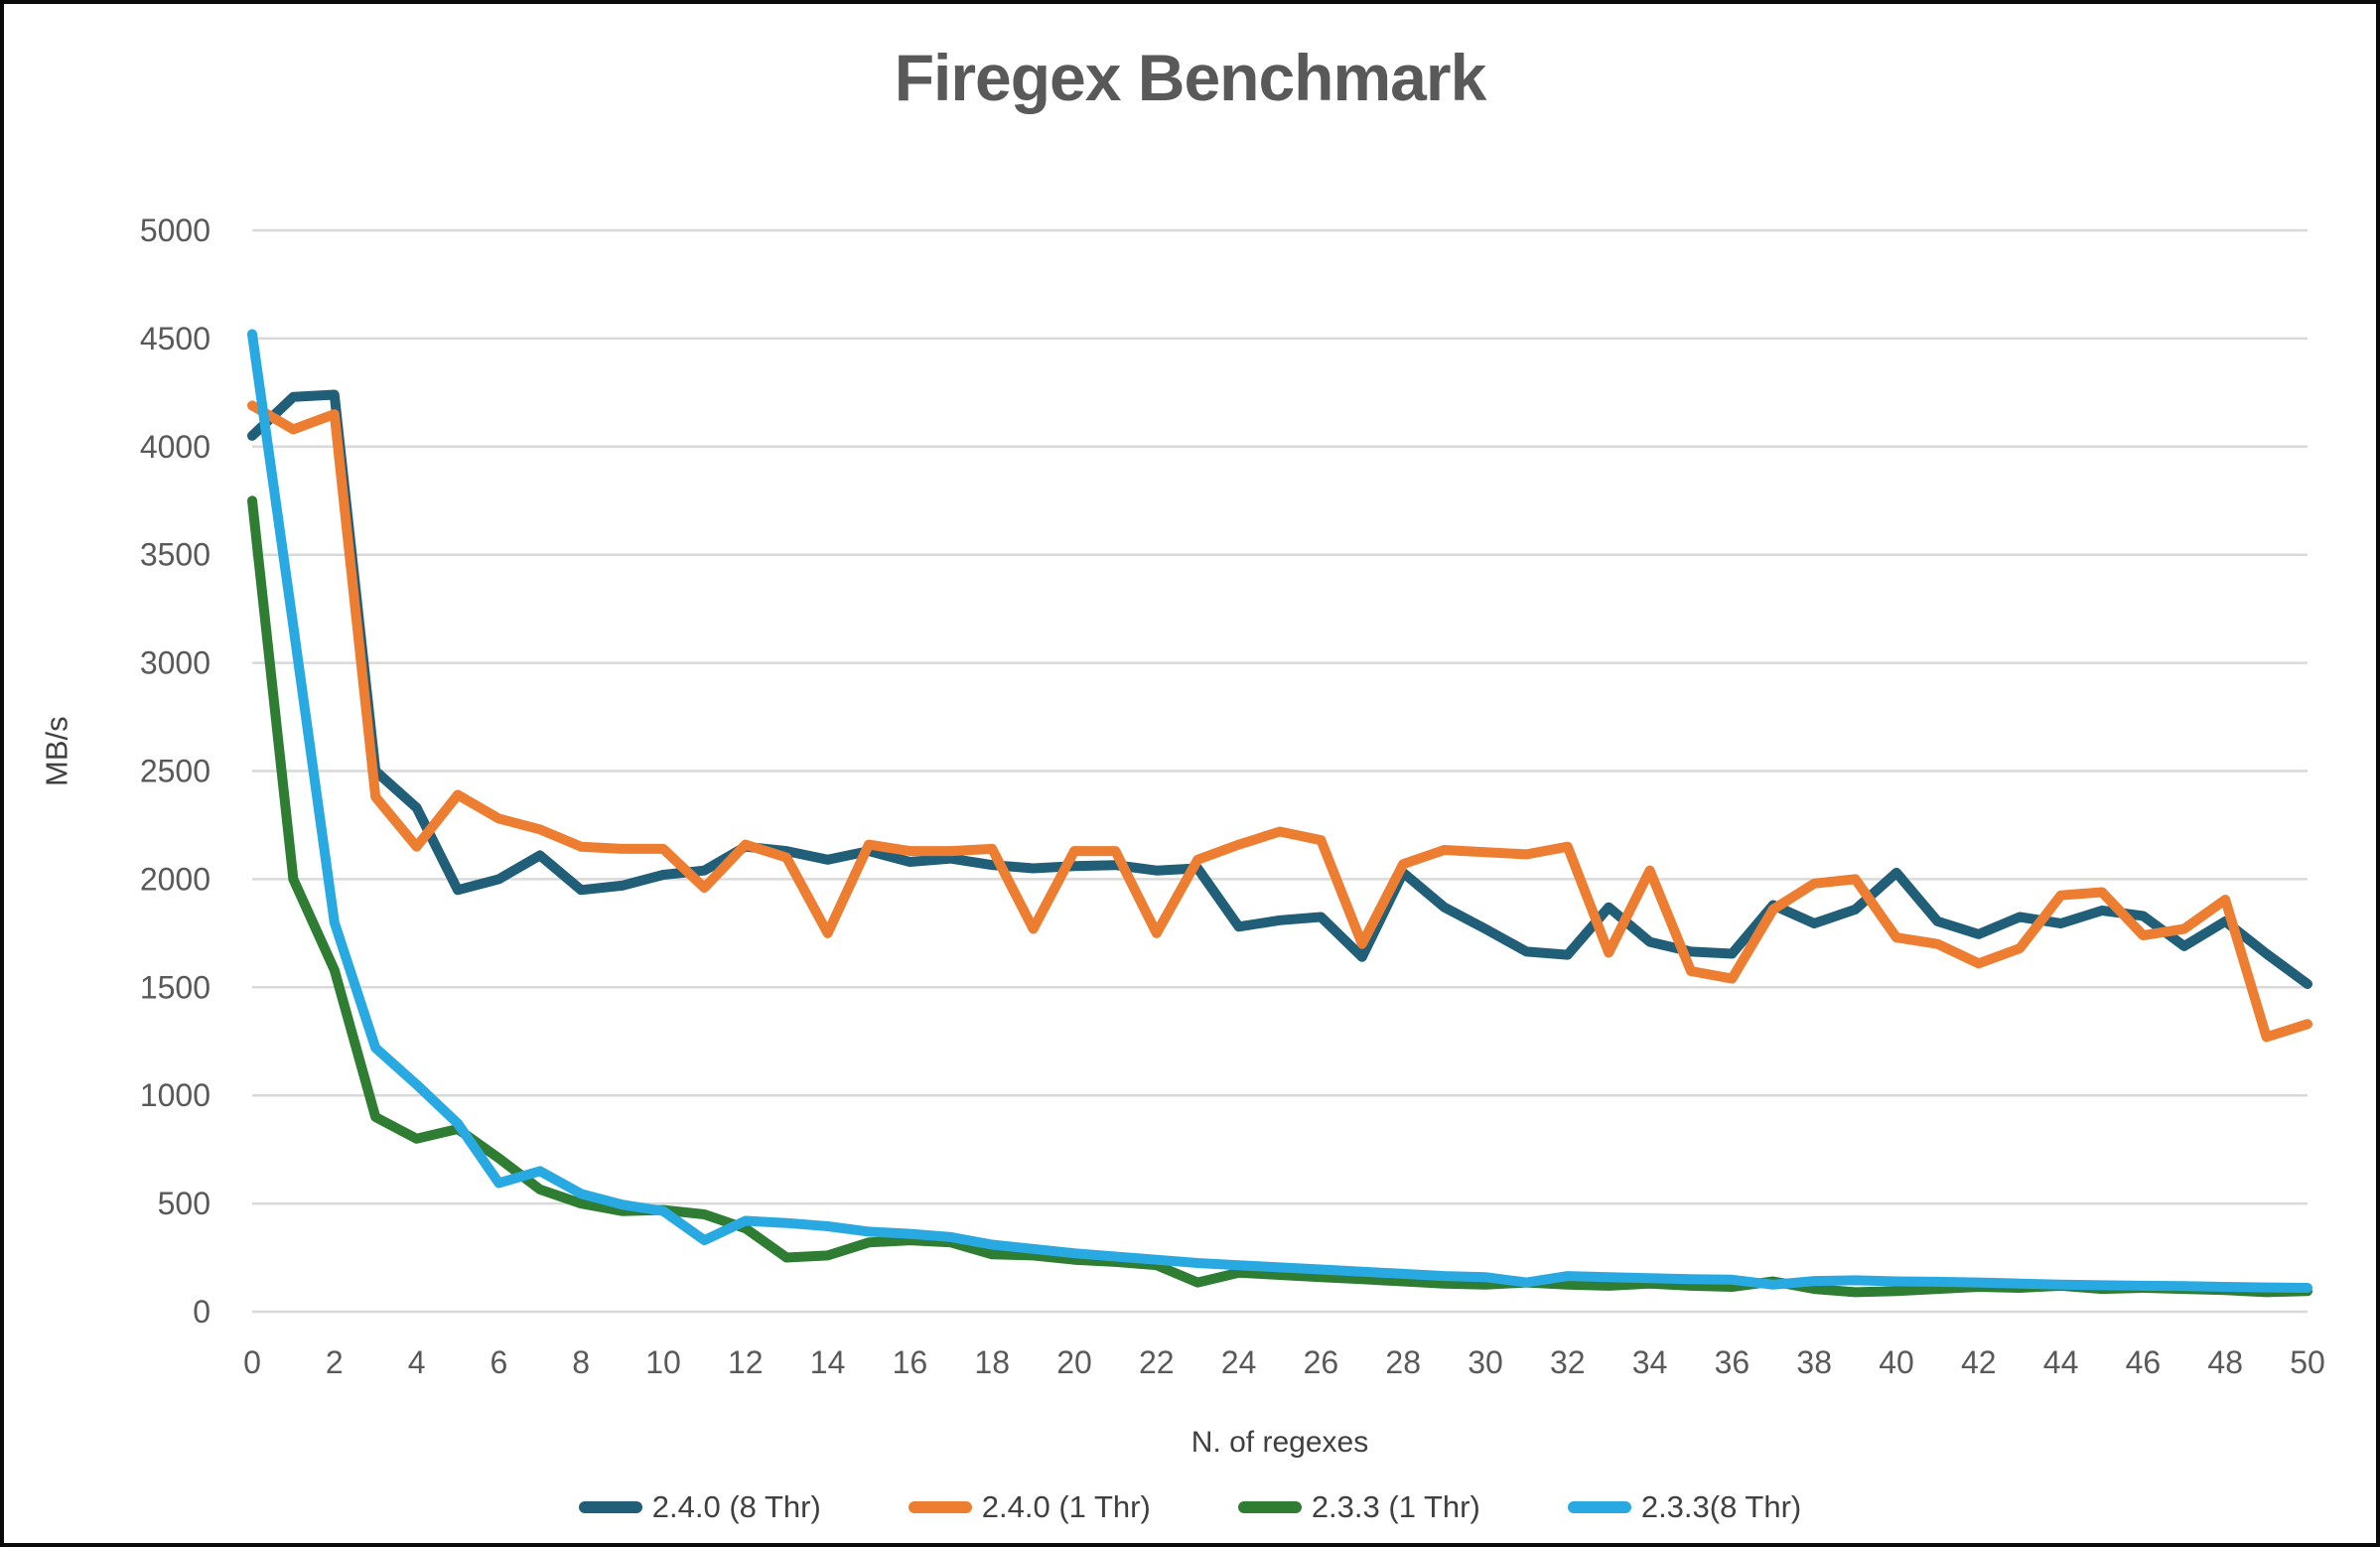 This screenshot has height=1547, width=2380. I want to click on x-tick-42: 42, so click(1979, 1362).